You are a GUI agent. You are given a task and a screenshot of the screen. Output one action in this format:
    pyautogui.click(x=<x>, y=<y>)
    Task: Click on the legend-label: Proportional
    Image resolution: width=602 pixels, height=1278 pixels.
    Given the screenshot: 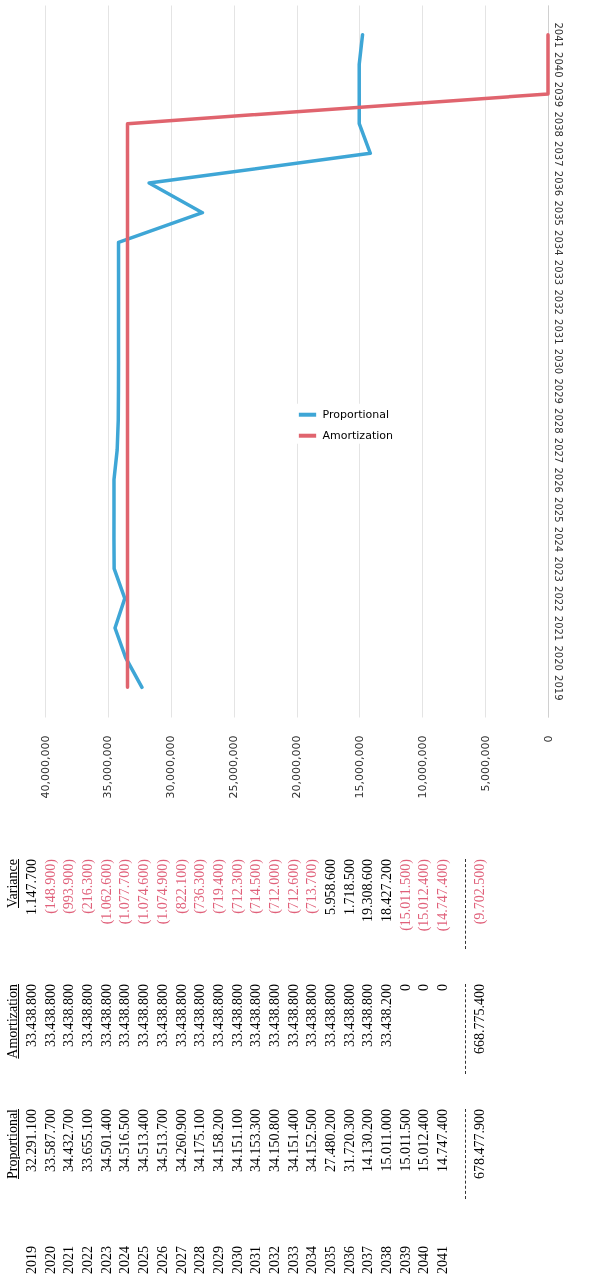 What is the action you would take?
    pyautogui.click(x=356, y=414)
    